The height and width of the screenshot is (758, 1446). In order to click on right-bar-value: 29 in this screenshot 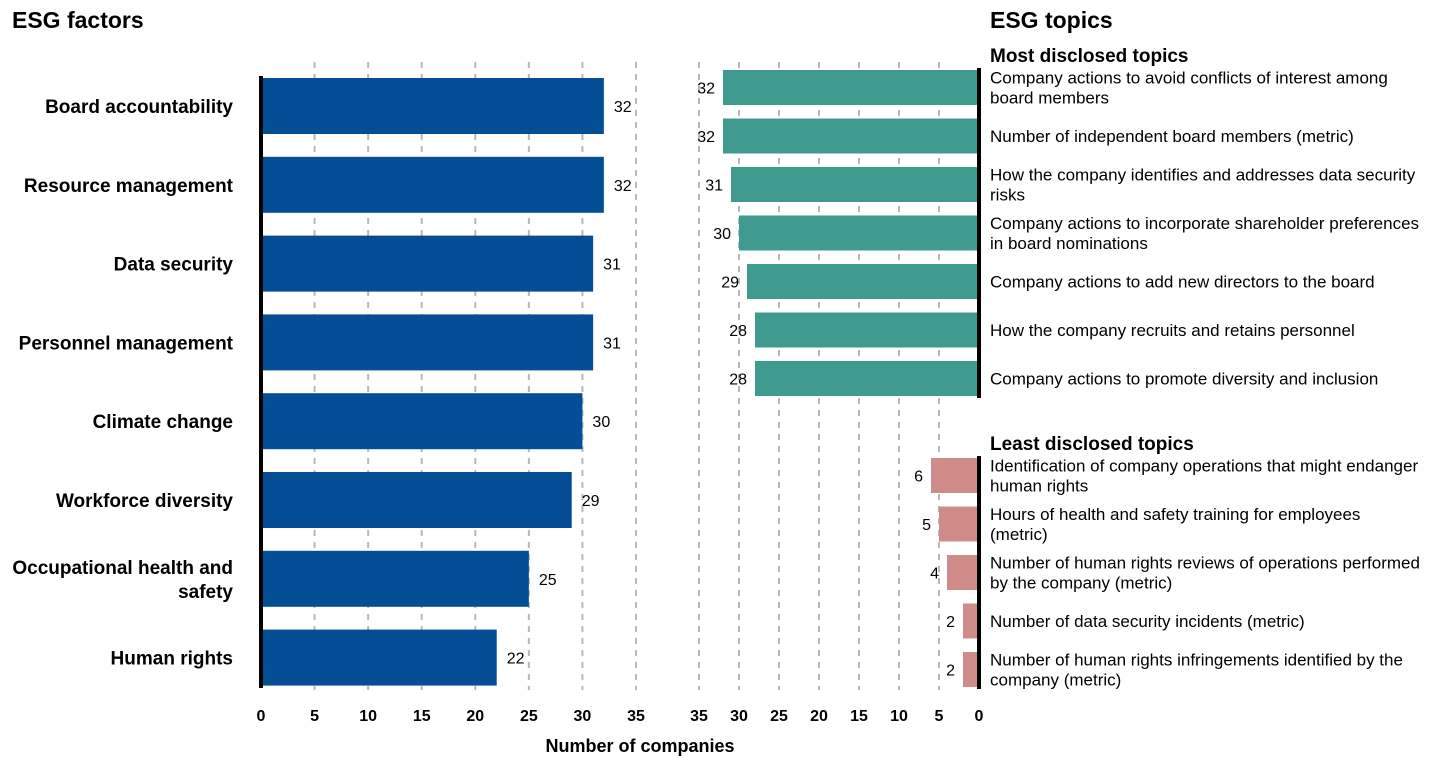, I will do `click(730, 283)`.